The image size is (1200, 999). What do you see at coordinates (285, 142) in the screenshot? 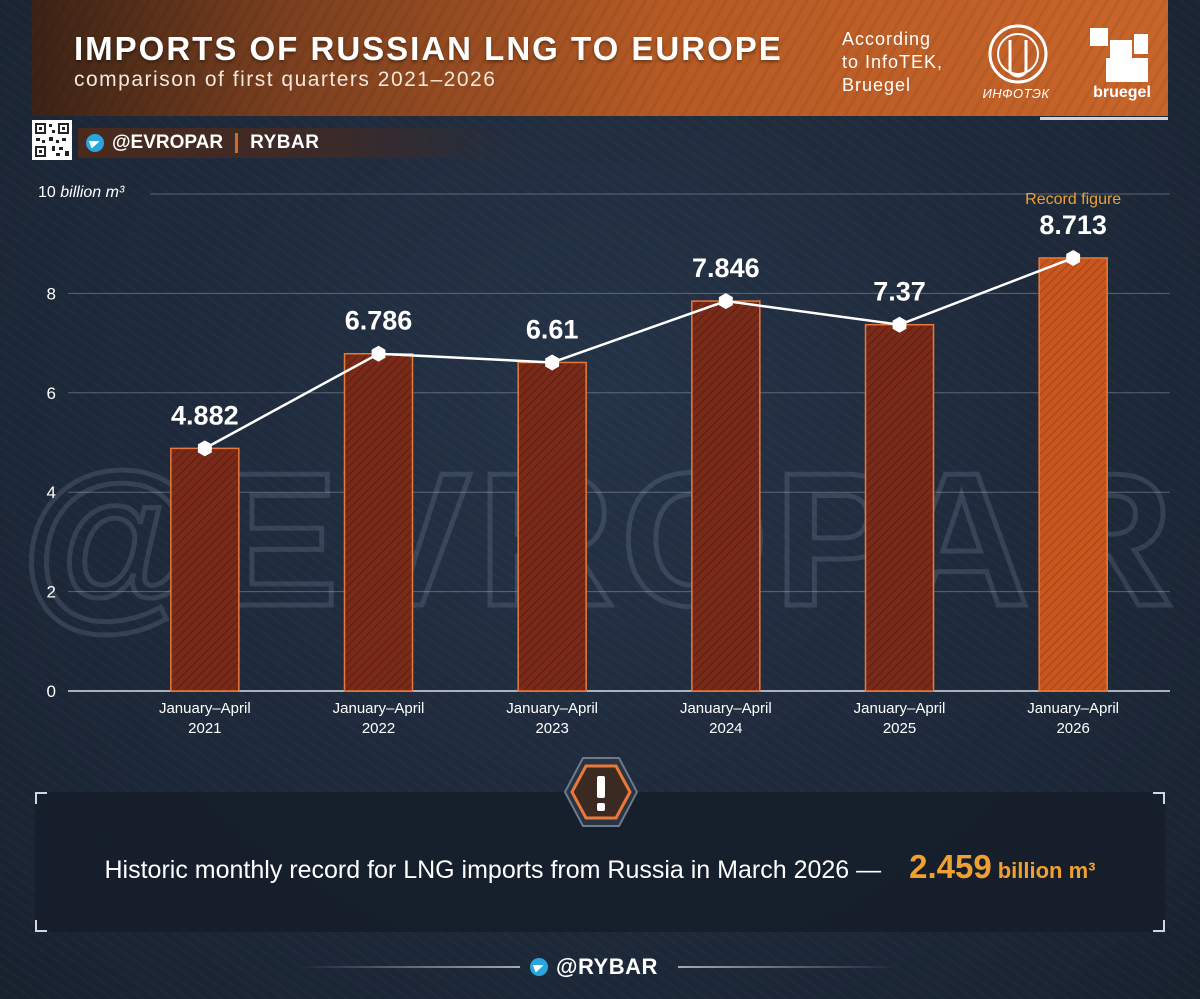
I see `social-brand: RYBAR` at bounding box center [285, 142].